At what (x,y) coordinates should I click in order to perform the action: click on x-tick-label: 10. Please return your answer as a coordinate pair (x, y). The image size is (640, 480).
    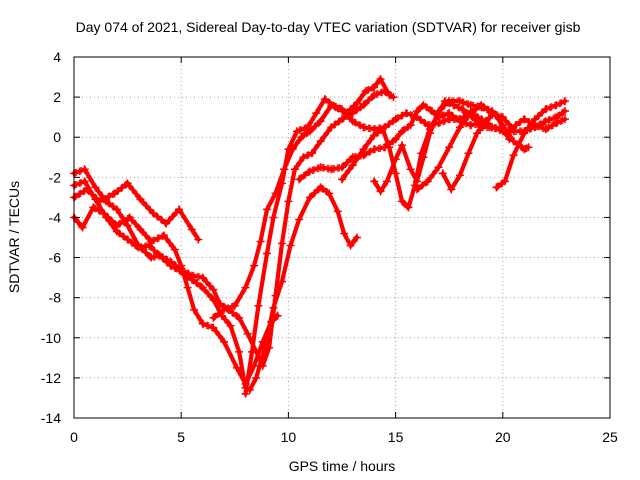
    Looking at the image, I should click on (289, 437).